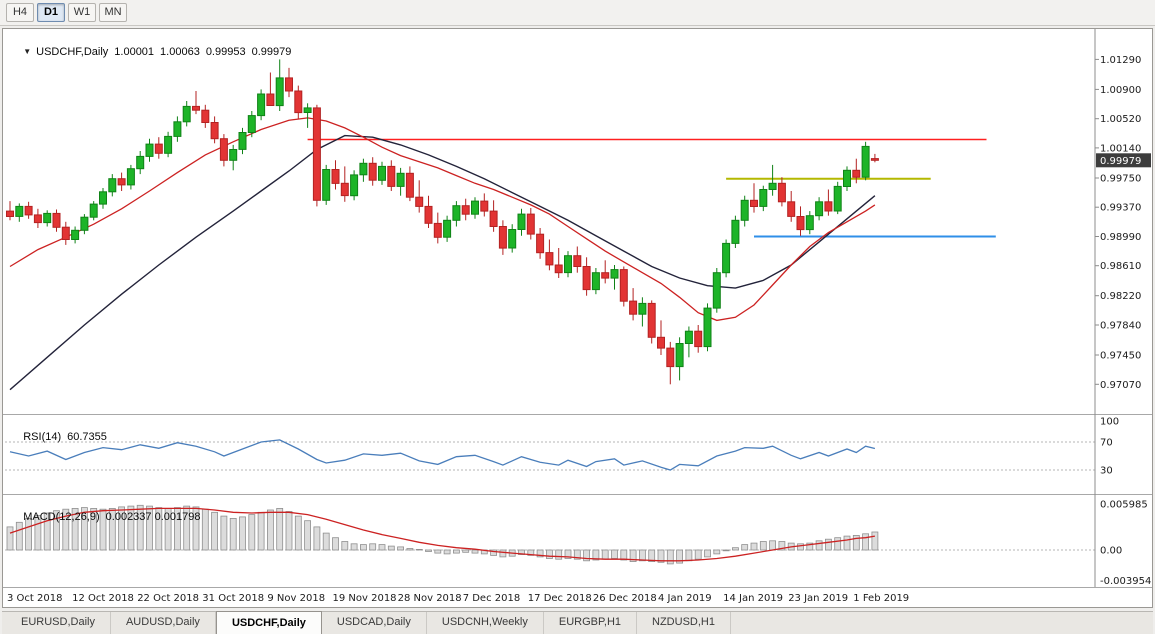 The image size is (1155, 634). What do you see at coordinates (1124, 504) in the screenshot?
I see `macd-axis-label: 0.005985` at bounding box center [1124, 504].